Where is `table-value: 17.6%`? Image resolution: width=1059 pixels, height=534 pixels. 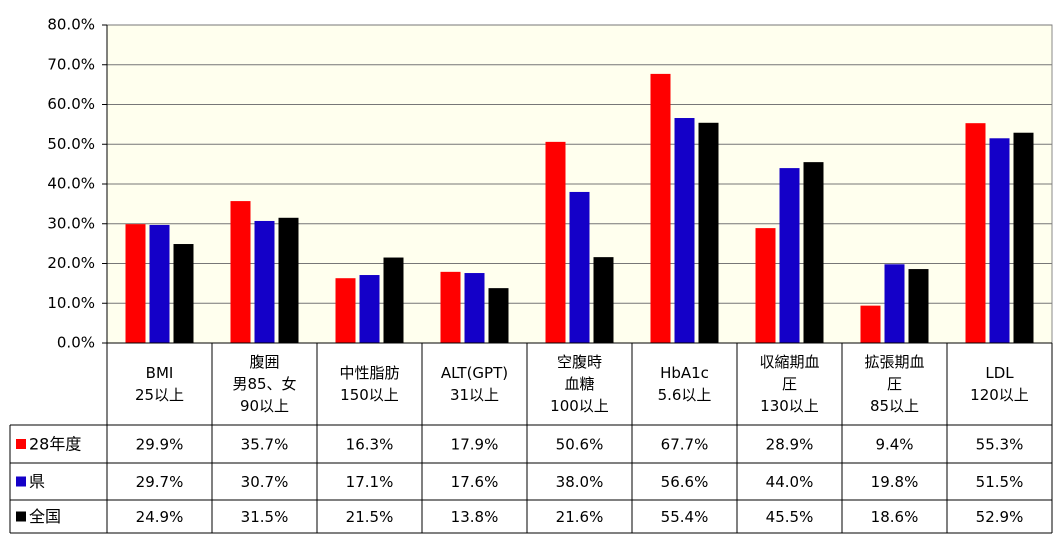
table-value: 17.6% is located at coordinates (475, 482).